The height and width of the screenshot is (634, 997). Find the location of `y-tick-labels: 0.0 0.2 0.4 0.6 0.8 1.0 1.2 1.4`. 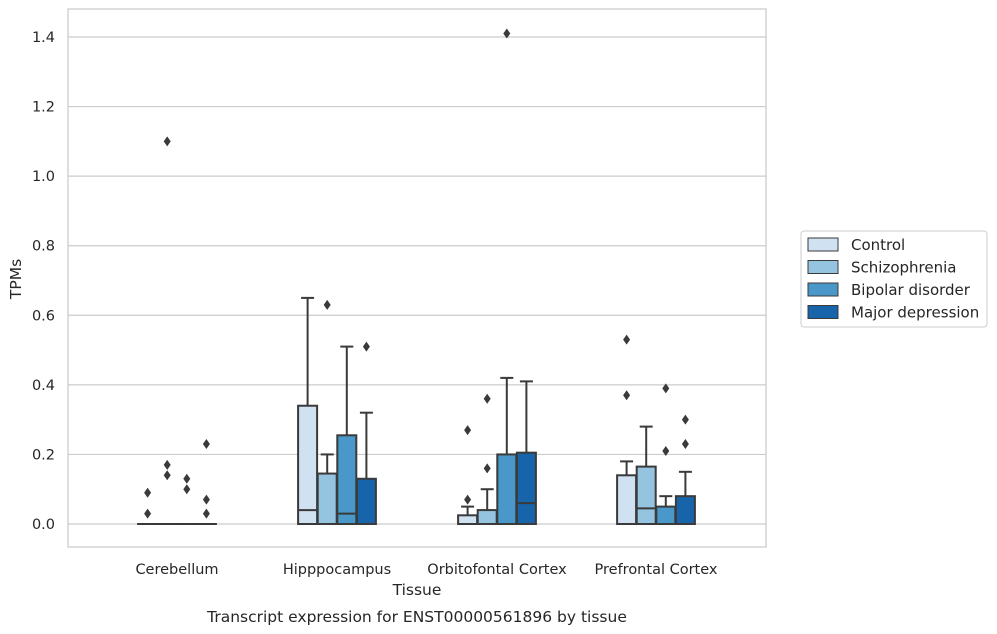

y-tick-labels: 0.0 0.2 0.4 0.6 0.8 1.0 1.2 1.4 is located at coordinates (43, 281).